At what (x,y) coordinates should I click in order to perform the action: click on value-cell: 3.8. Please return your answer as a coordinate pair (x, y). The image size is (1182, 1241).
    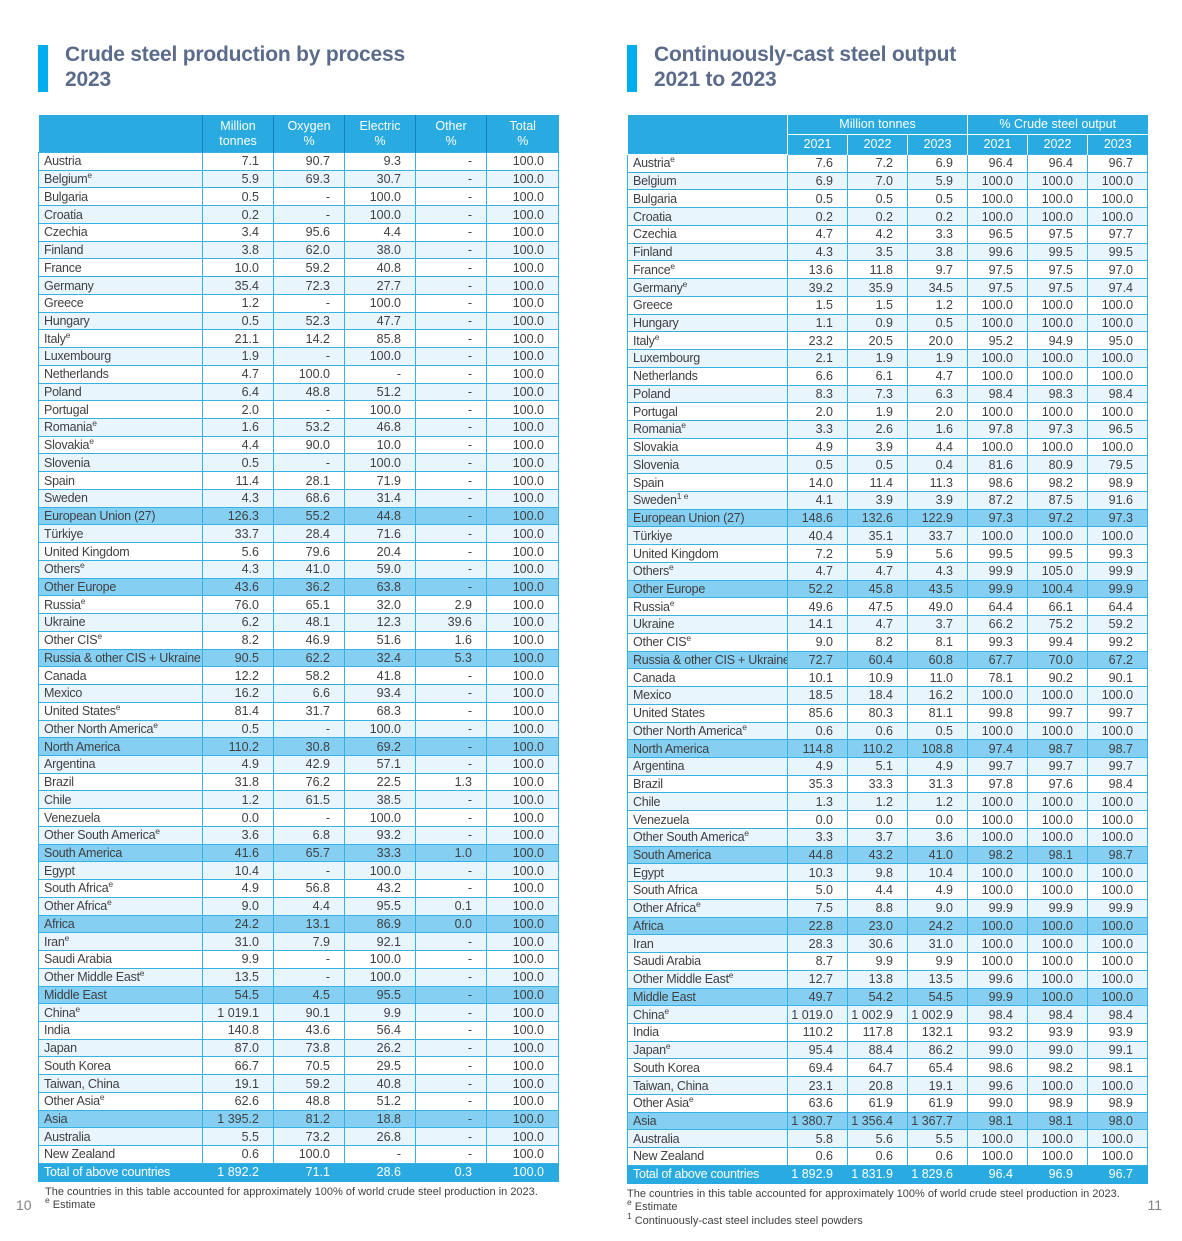
    Looking at the image, I should click on (937, 252).